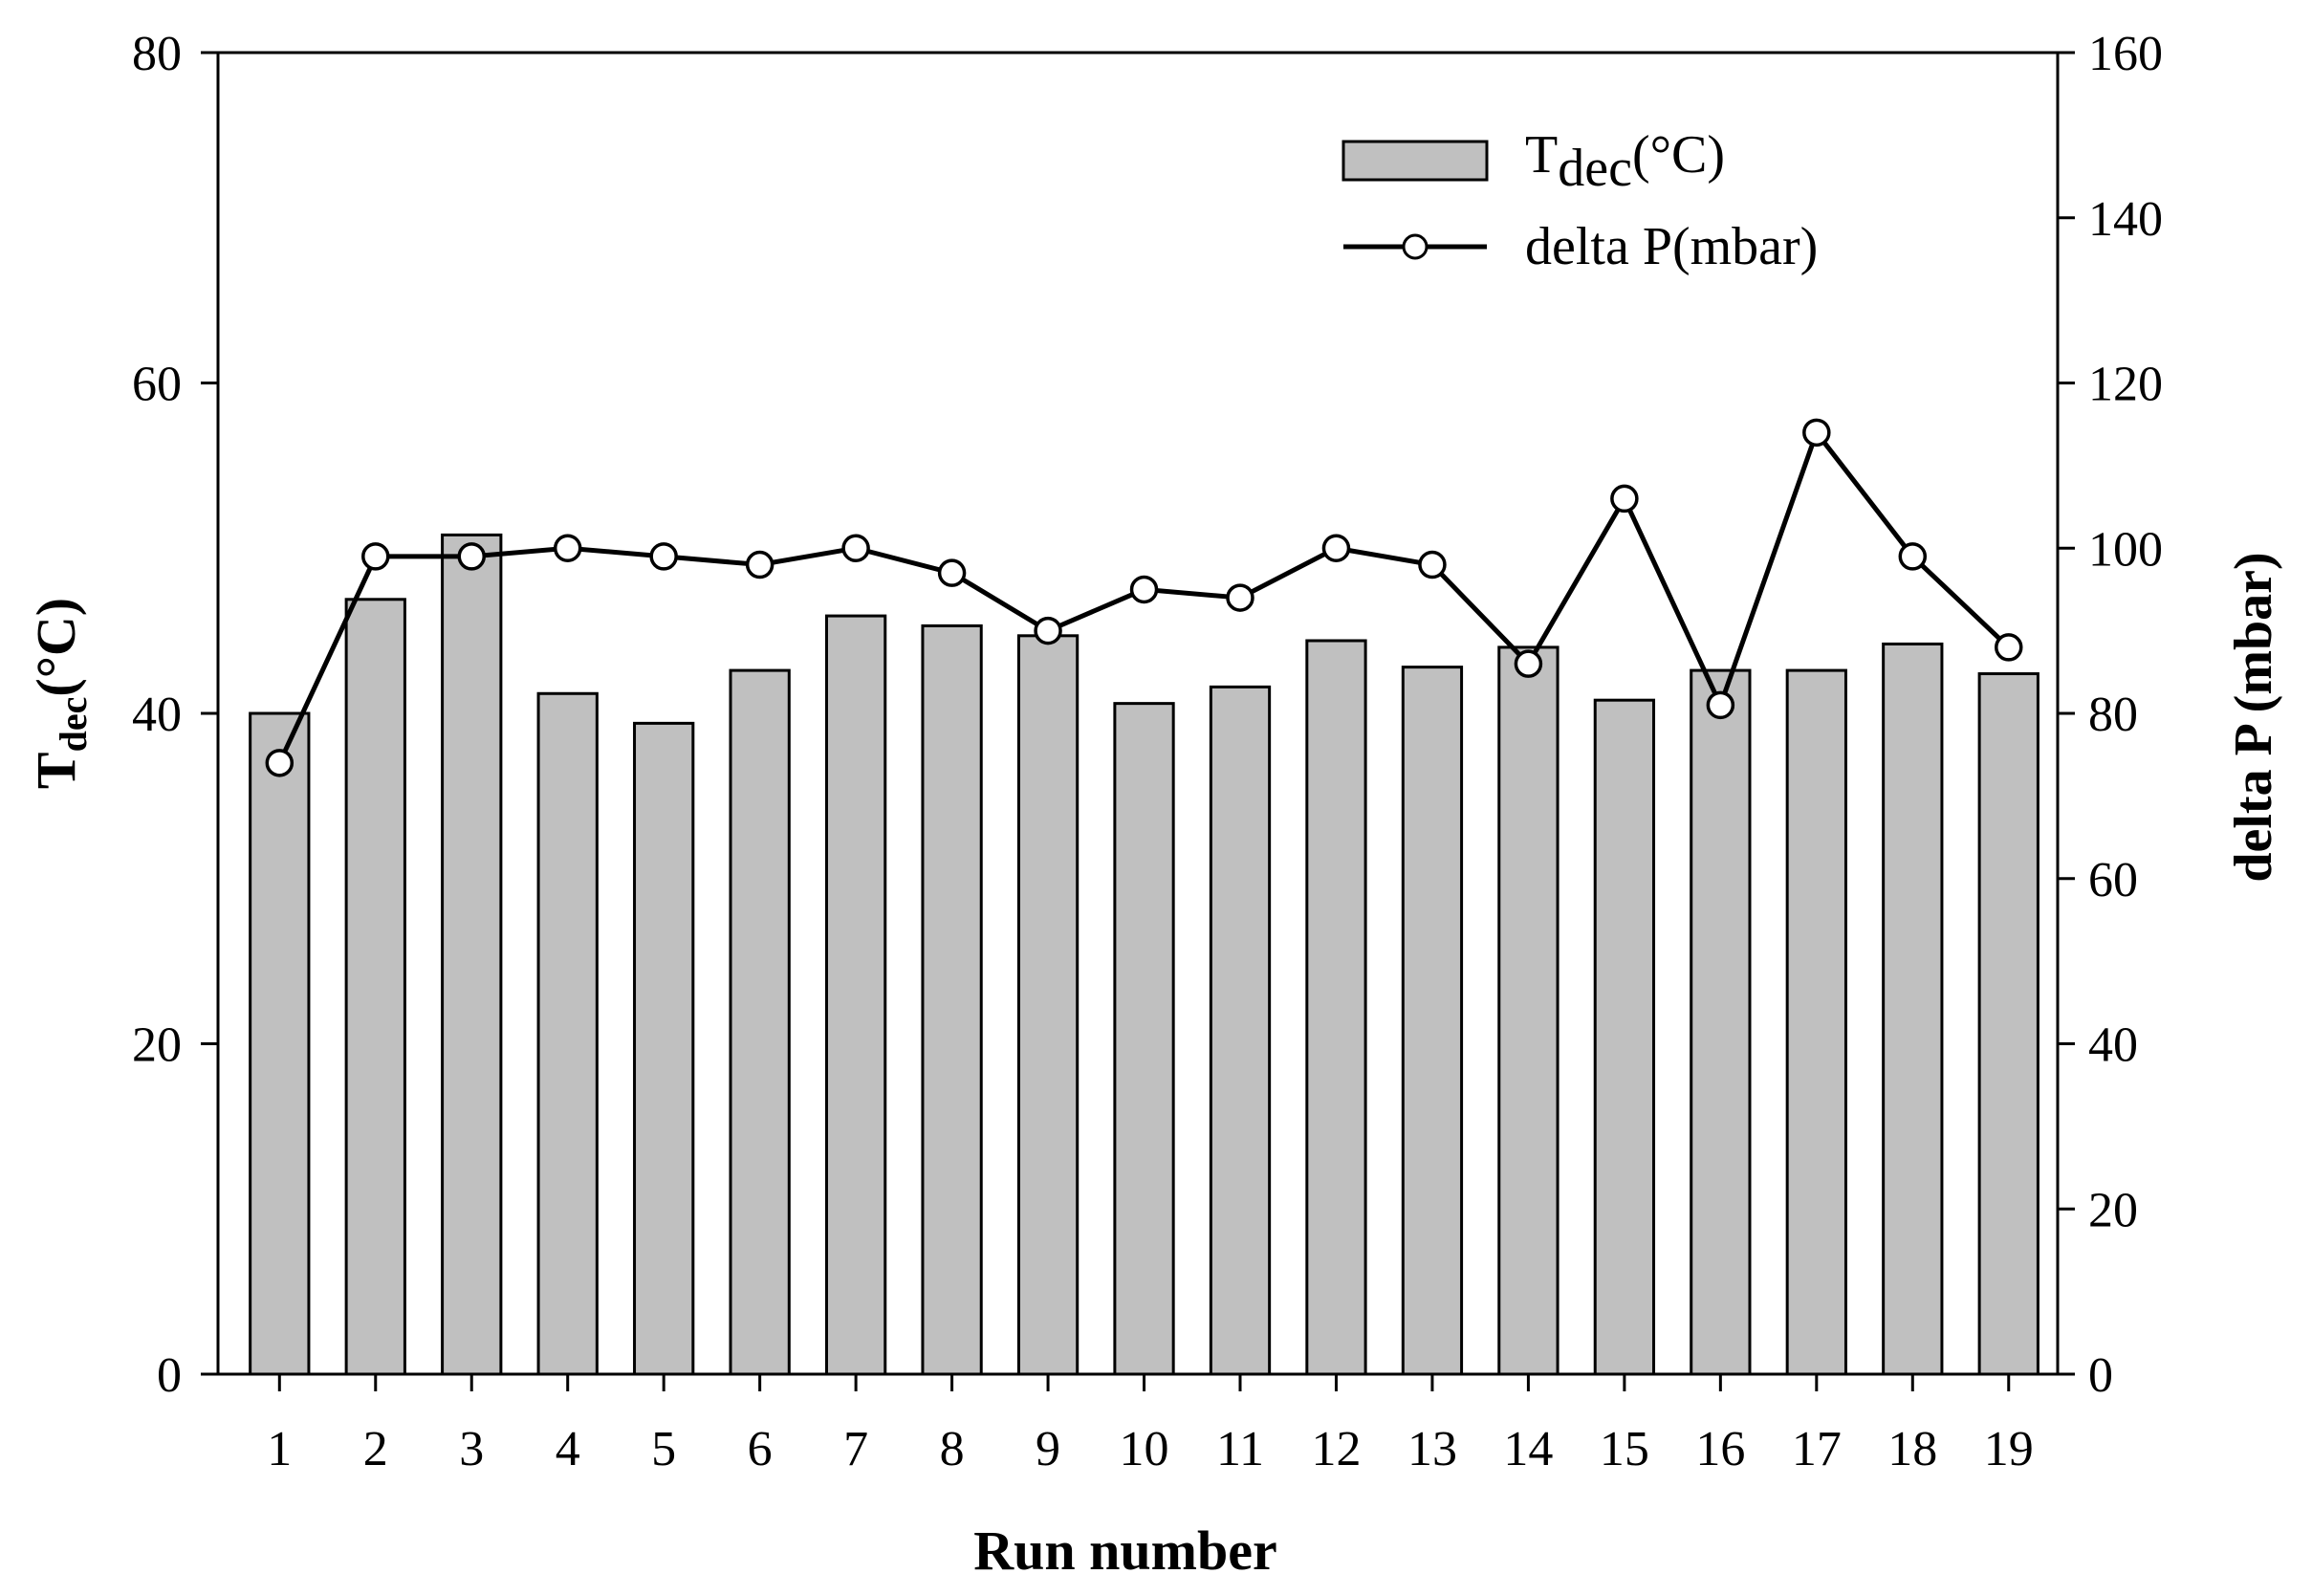 Image resolution: width=2312 pixels, height=1596 pixels. What do you see at coordinates (2253, 717) in the screenshot?
I see `right-axis-title: delta P (mbar)` at bounding box center [2253, 717].